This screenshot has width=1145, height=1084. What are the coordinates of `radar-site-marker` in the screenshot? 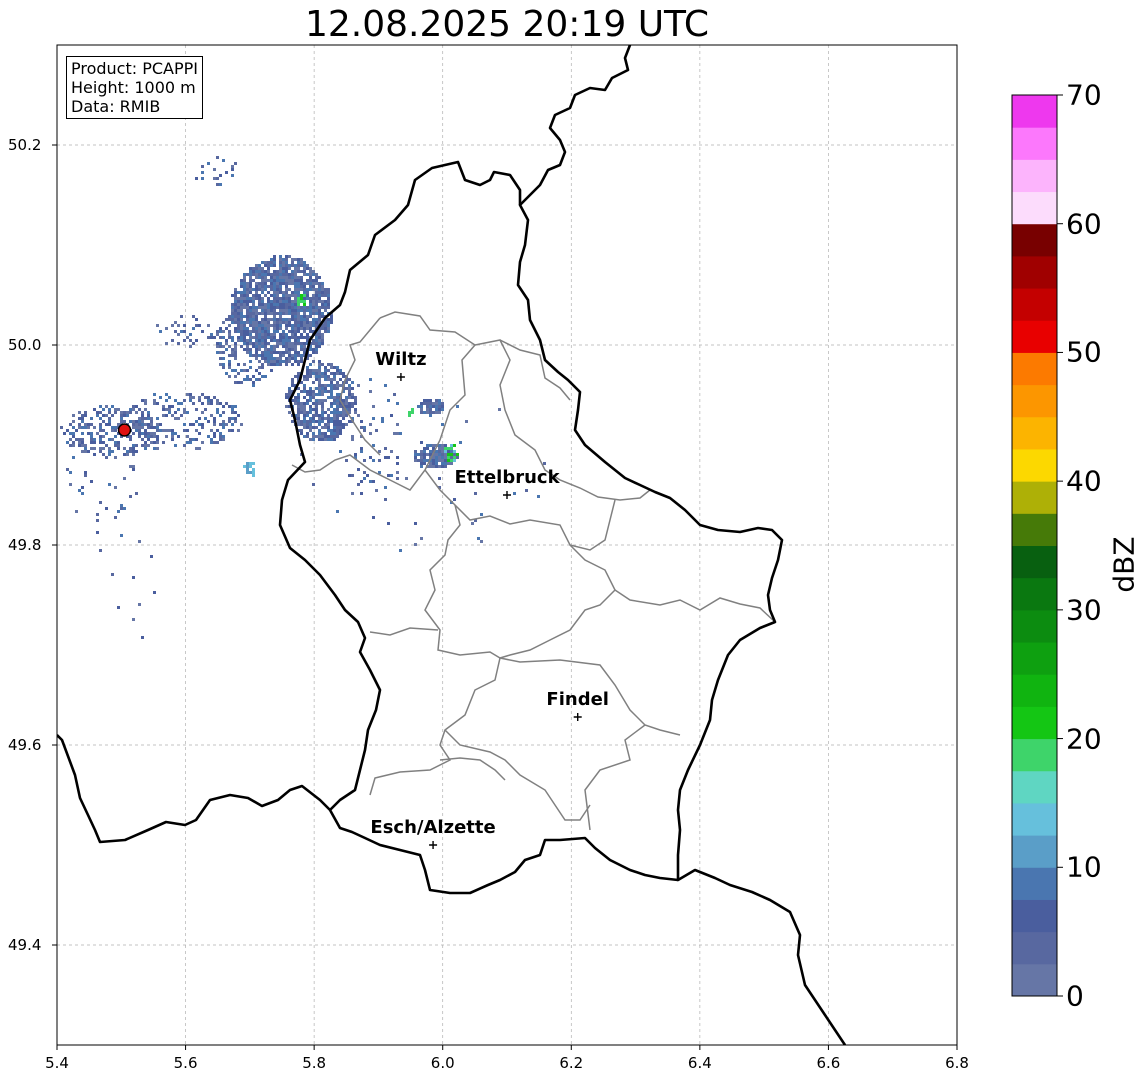 It's located at (124, 430).